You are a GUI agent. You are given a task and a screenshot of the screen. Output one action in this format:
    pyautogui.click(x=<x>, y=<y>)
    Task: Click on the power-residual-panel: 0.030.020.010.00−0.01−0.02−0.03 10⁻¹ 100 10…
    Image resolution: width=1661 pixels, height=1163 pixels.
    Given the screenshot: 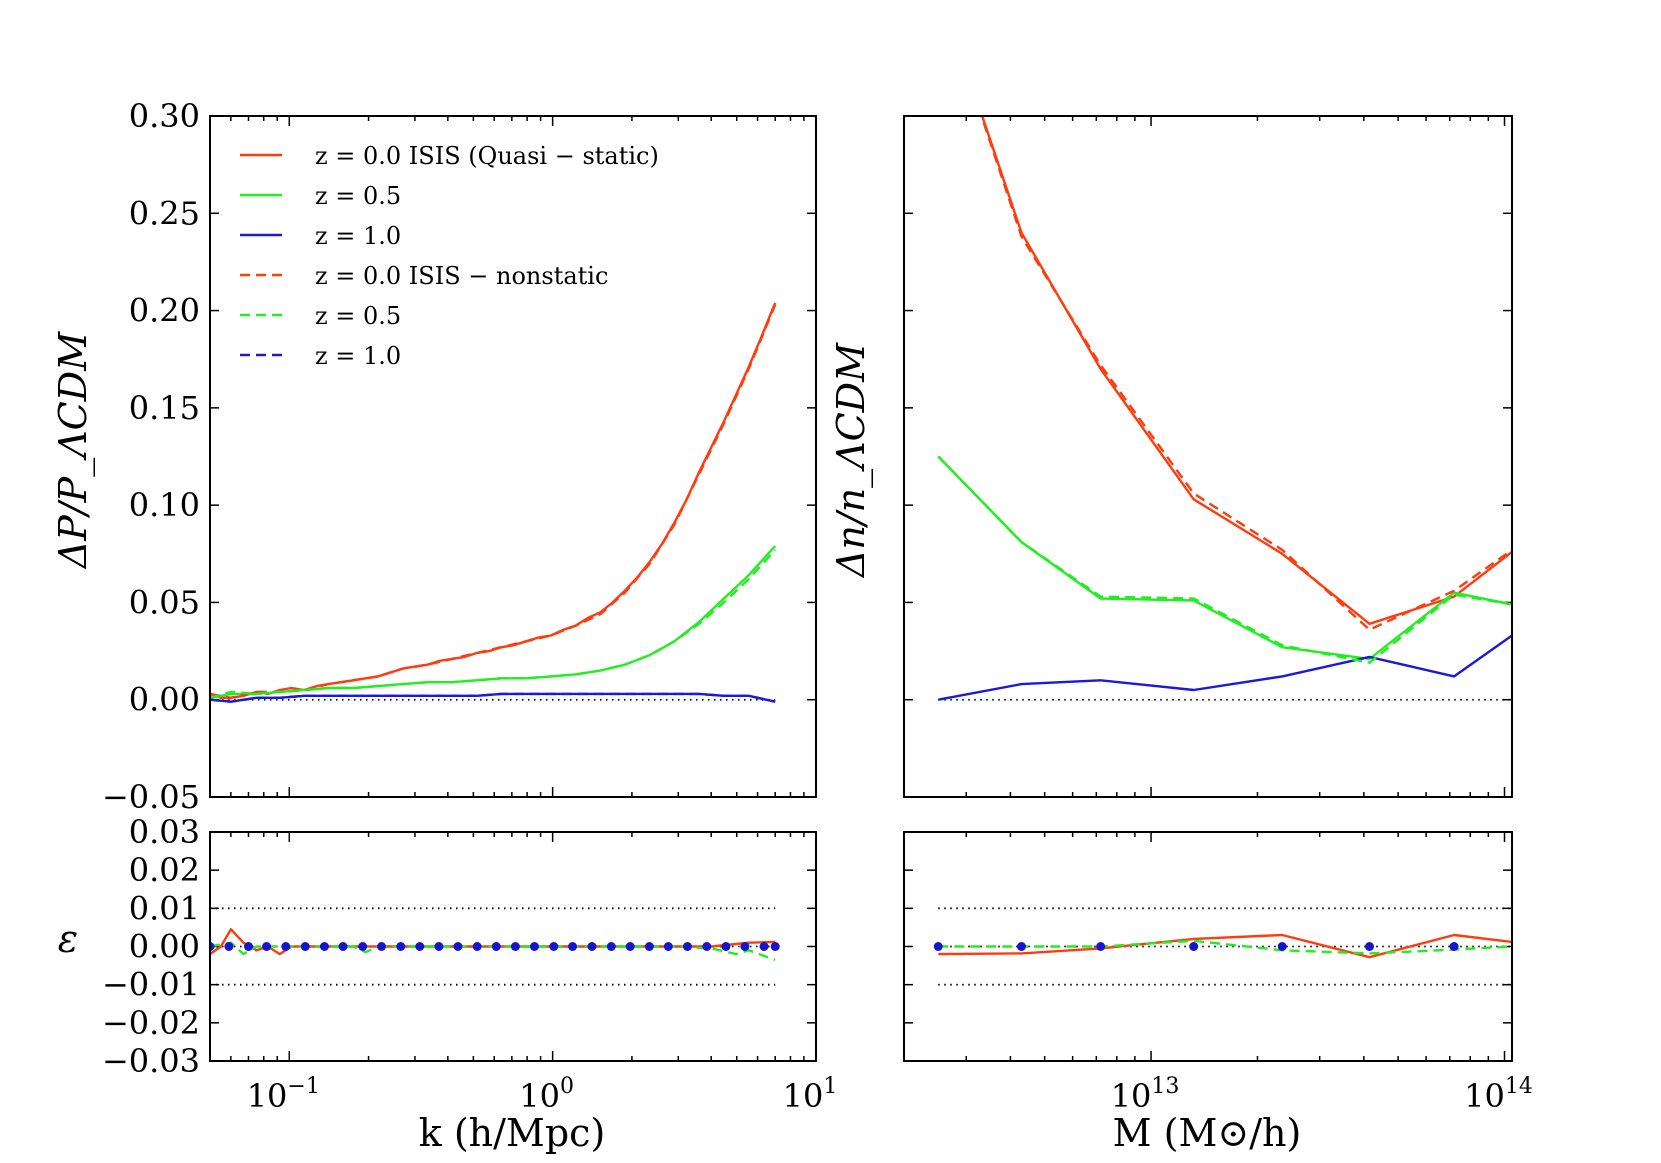 What is the action you would take?
    pyautogui.click(x=469, y=964)
    